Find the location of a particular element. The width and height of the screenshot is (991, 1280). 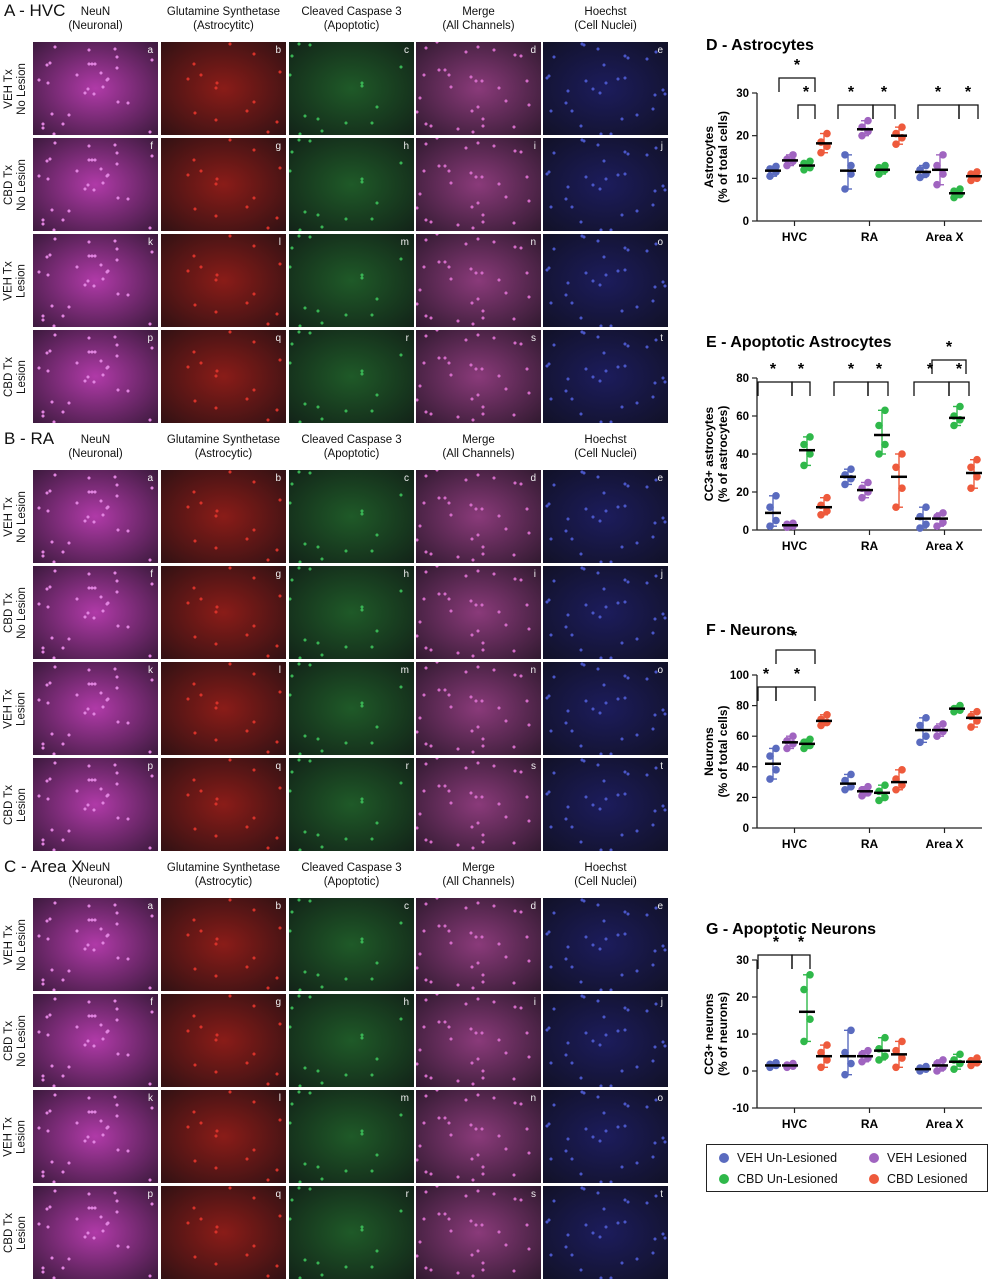

micrograph-gs: q is located at coordinates (223, 1232).